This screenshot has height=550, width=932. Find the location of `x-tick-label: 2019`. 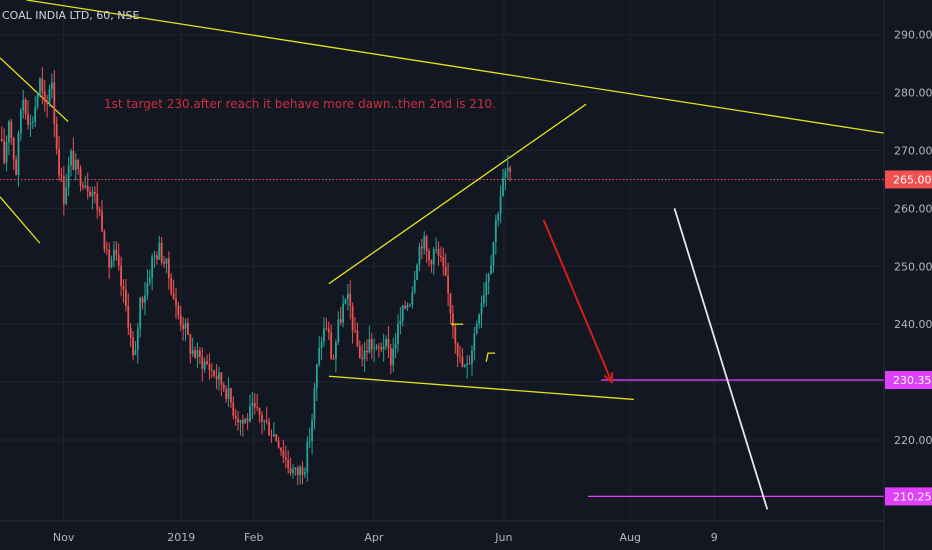

x-tick-label: 2019 is located at coordinates (181, 537).